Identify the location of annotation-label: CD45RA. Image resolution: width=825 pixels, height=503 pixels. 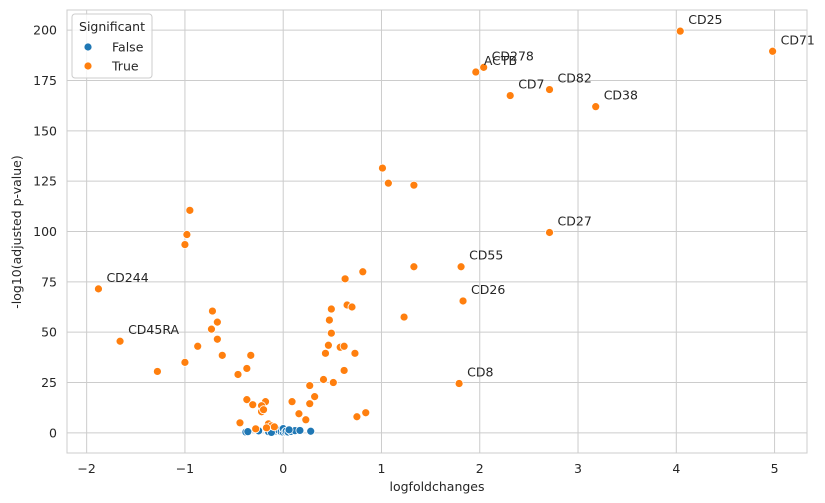
(153, 329).